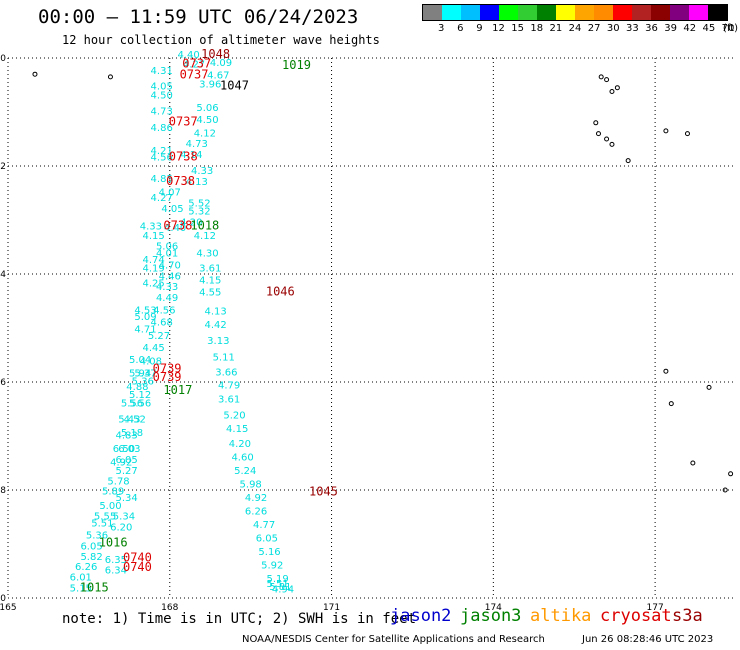  I want to click on color-scale-tick: 39, so click(670, 28).